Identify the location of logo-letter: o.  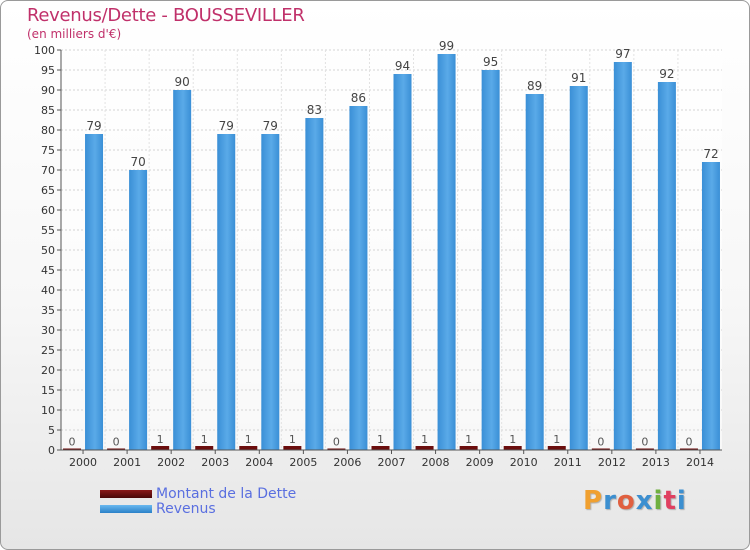
(626, 501).